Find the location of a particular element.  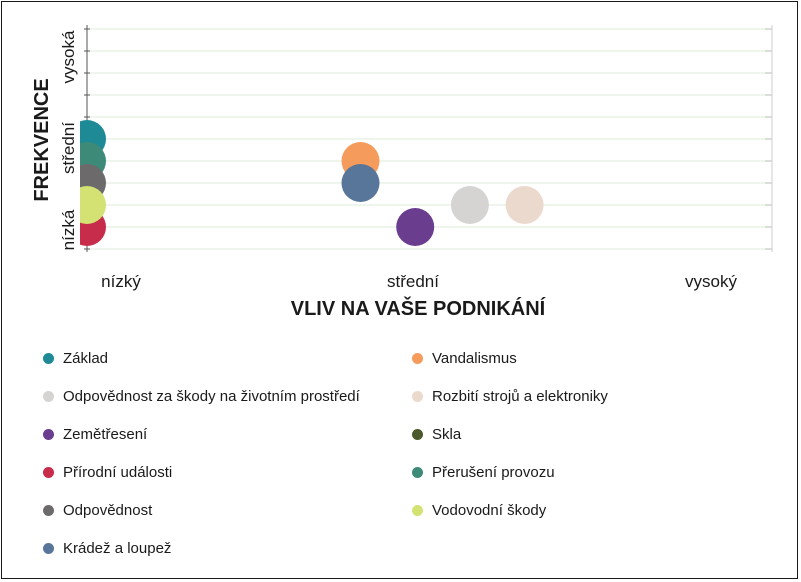

x-tick-label: vysoký is located at coordinates (711, 281).